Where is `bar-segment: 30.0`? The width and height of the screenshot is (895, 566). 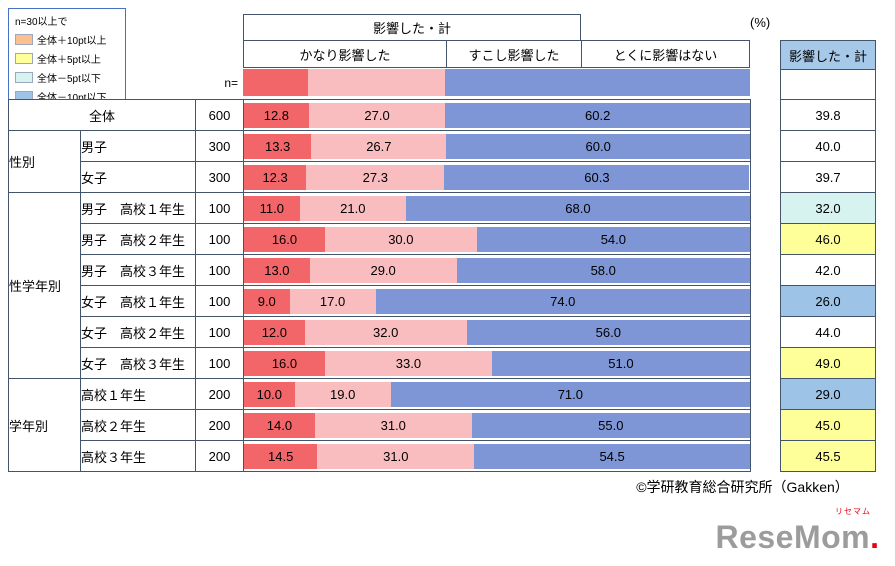
bar-segment: 30.0 is located at coordinates (400, 239).